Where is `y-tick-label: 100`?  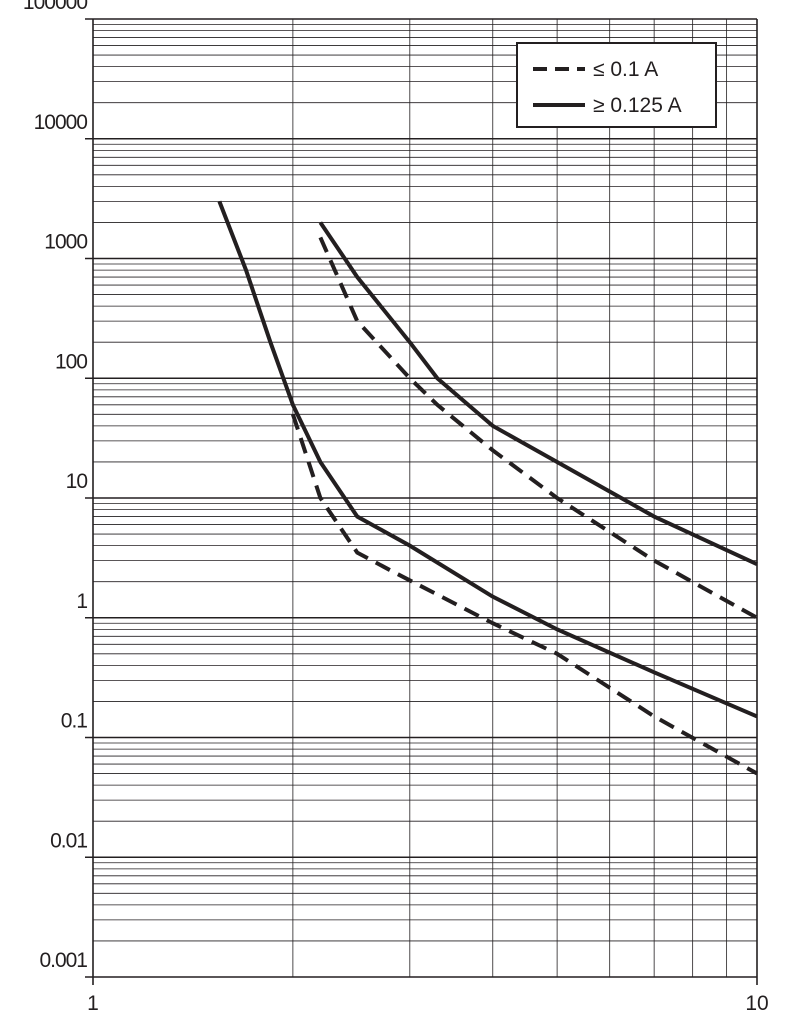 y-tick-label: 100 is located at coordinates (71, 361).